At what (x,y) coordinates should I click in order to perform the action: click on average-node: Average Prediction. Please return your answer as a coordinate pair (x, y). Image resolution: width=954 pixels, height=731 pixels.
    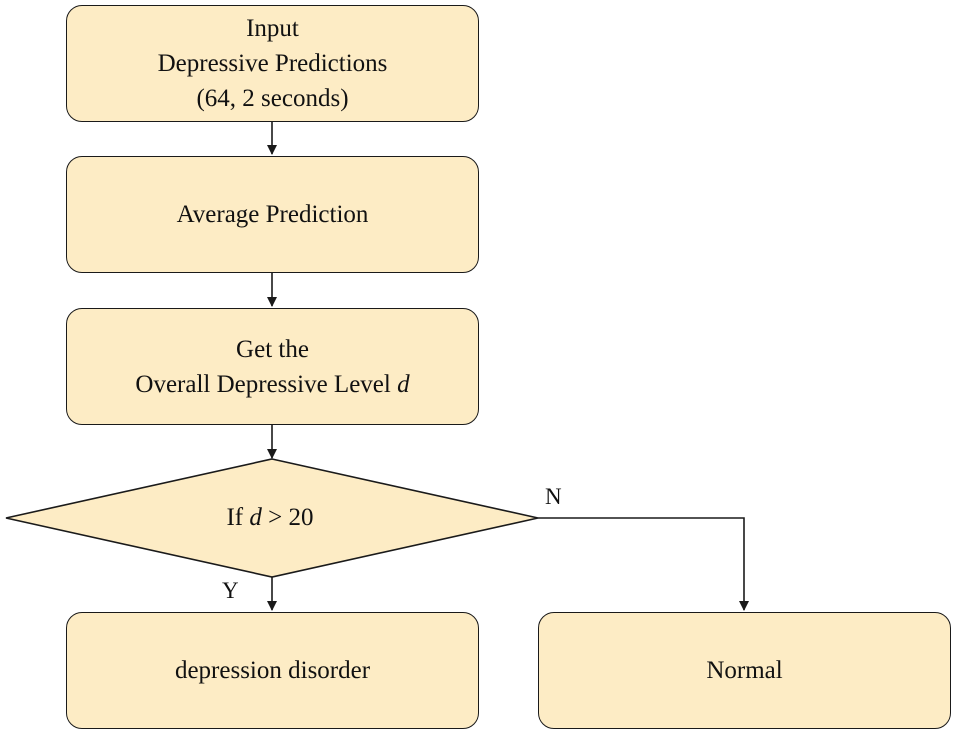
    Looking at the image, I should click on (272, 214).